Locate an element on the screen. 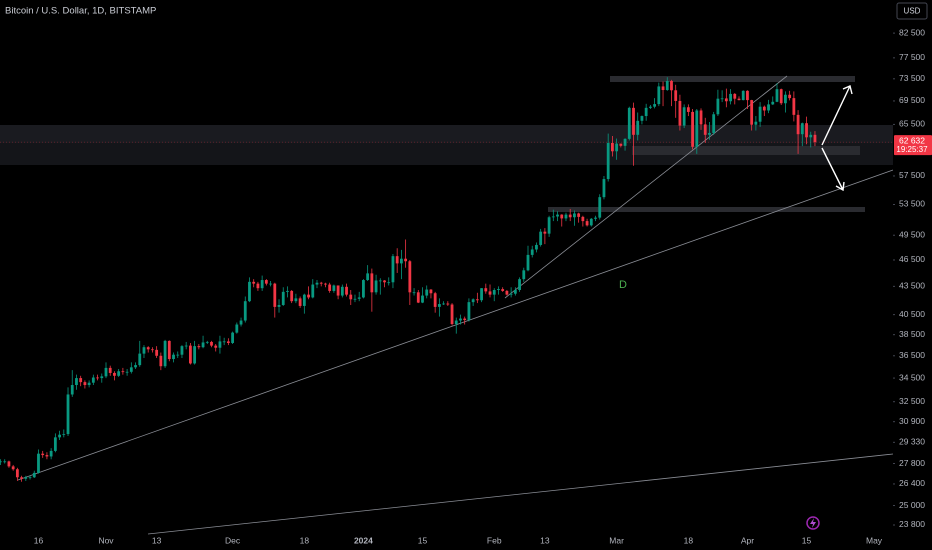 The height and width of the screenshot is (550, 932). x-tick-label: May is located at coordinates (874, 540).